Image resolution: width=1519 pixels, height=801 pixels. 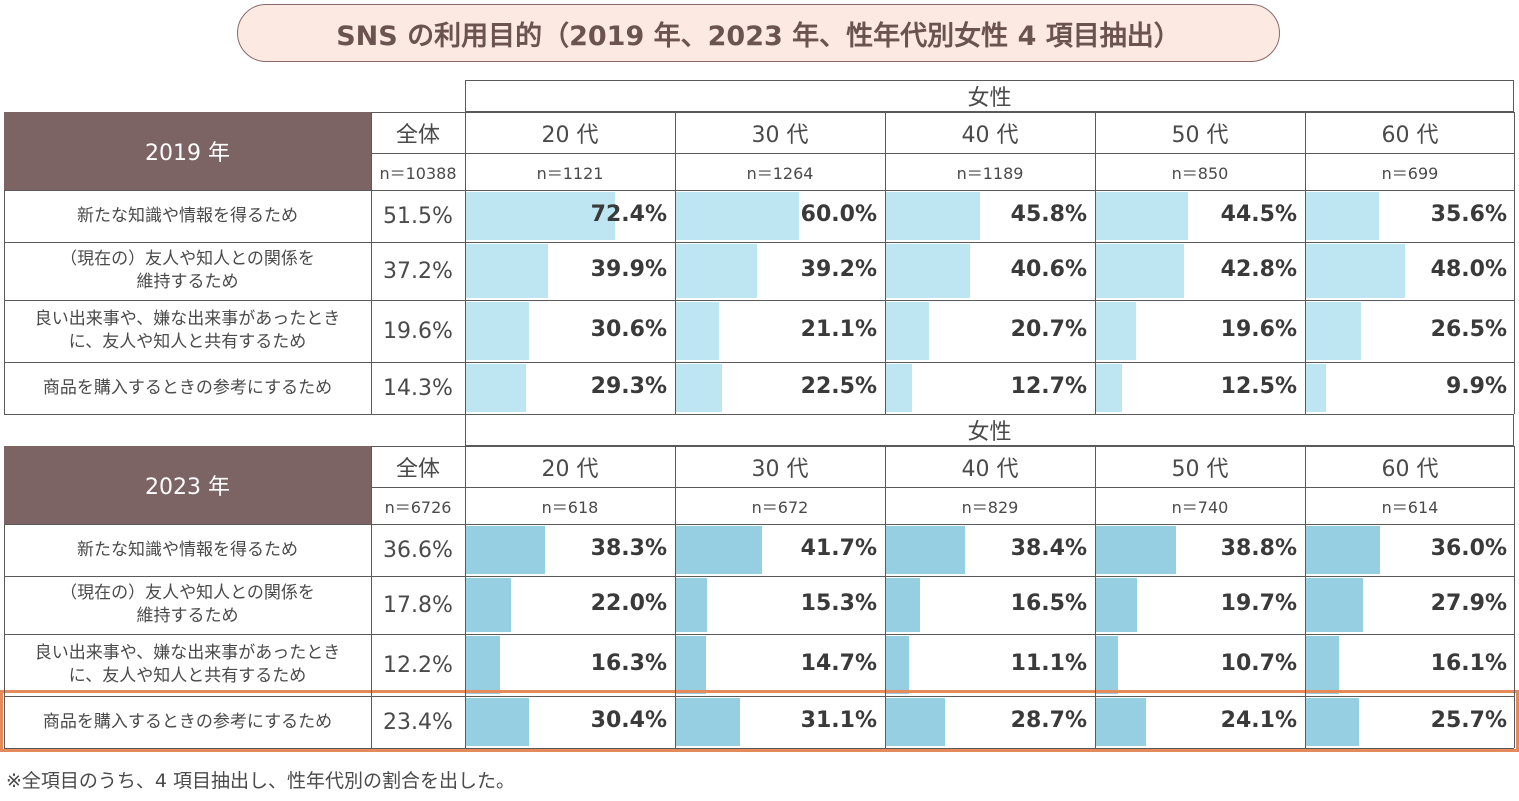 I want to click on year-header: 2019 年, so click(x=187, y=151).